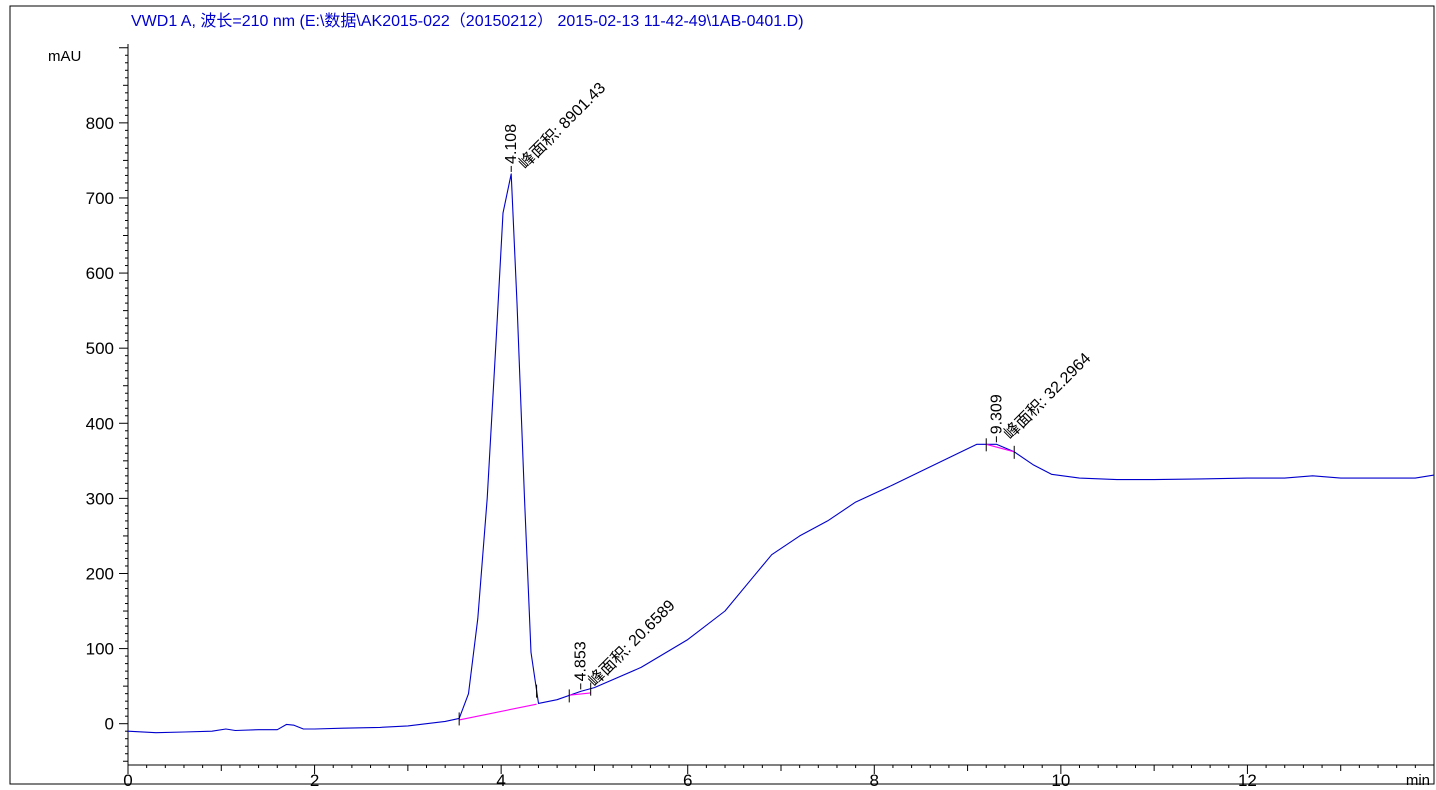 This screenshot has height=790, width=1436. I want to click on y-tick-label: 400, so click(100, 423).